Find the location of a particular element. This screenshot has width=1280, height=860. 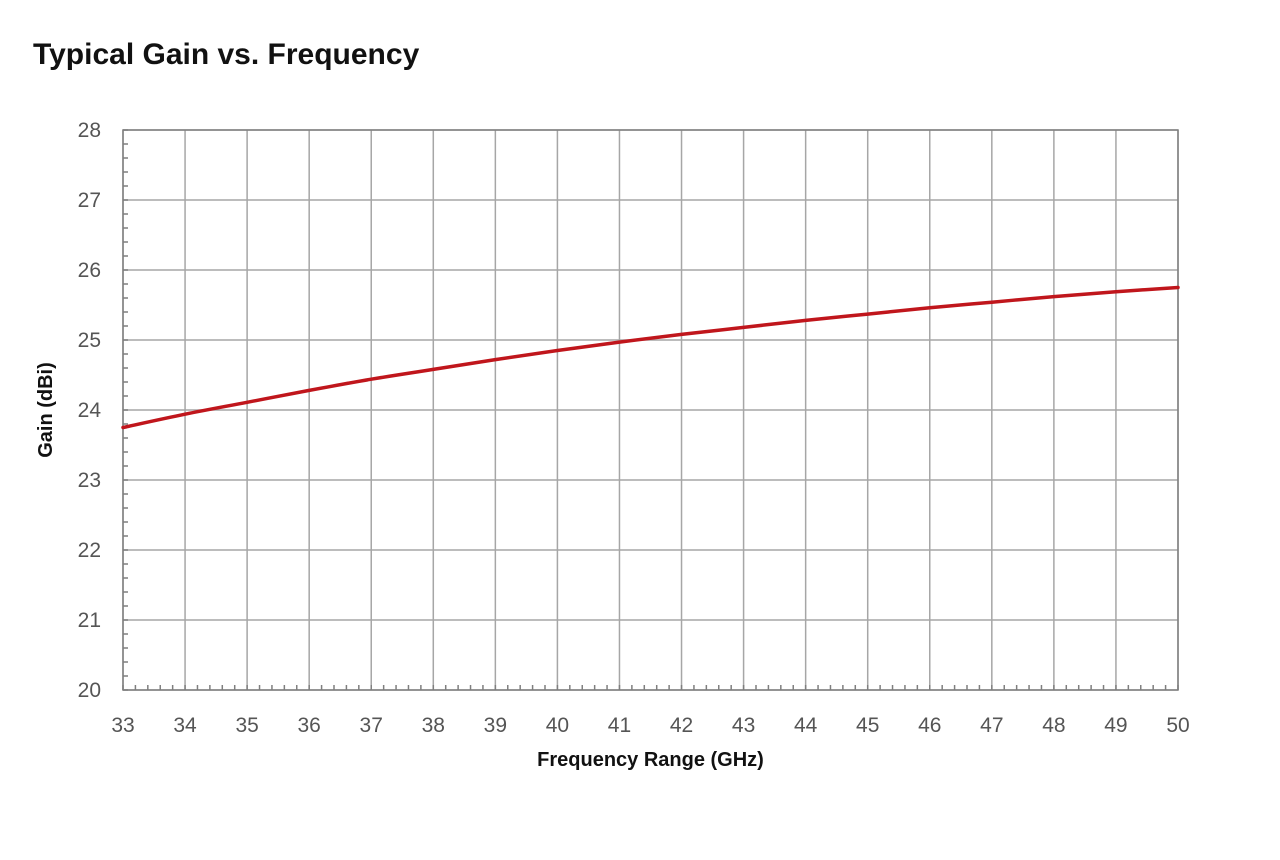

y-tick-label: 24 is located at coordinates (90, 410).